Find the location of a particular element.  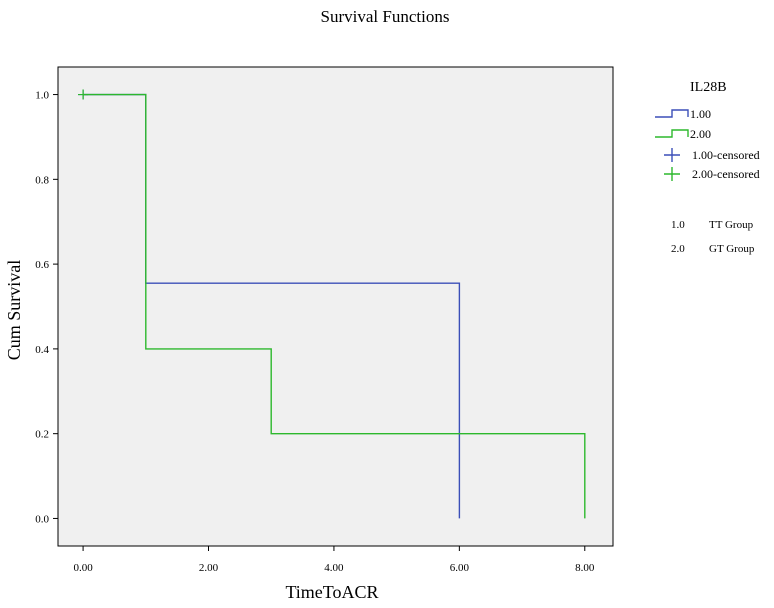

legend-item-3: 1.00-censored is located at coordinates (712, 155).